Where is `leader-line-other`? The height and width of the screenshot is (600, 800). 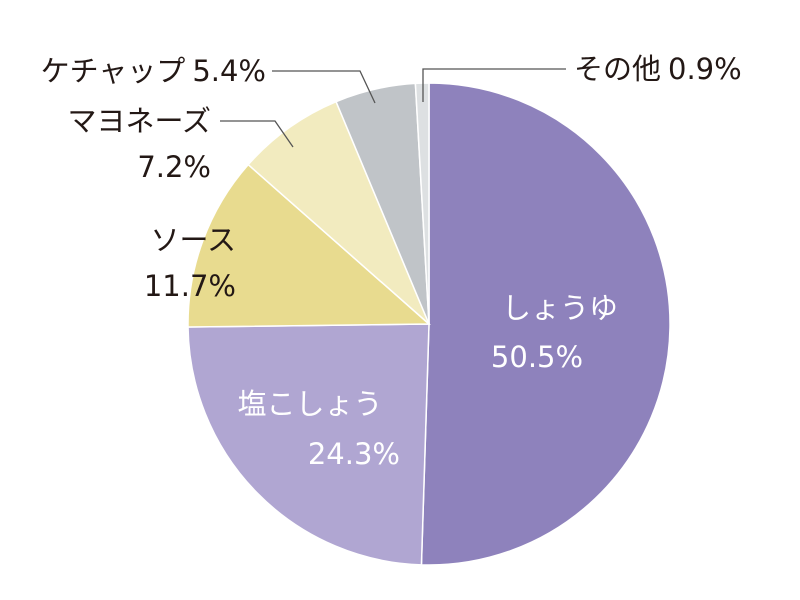
leader-line-other is located at coordinates (494, 85).